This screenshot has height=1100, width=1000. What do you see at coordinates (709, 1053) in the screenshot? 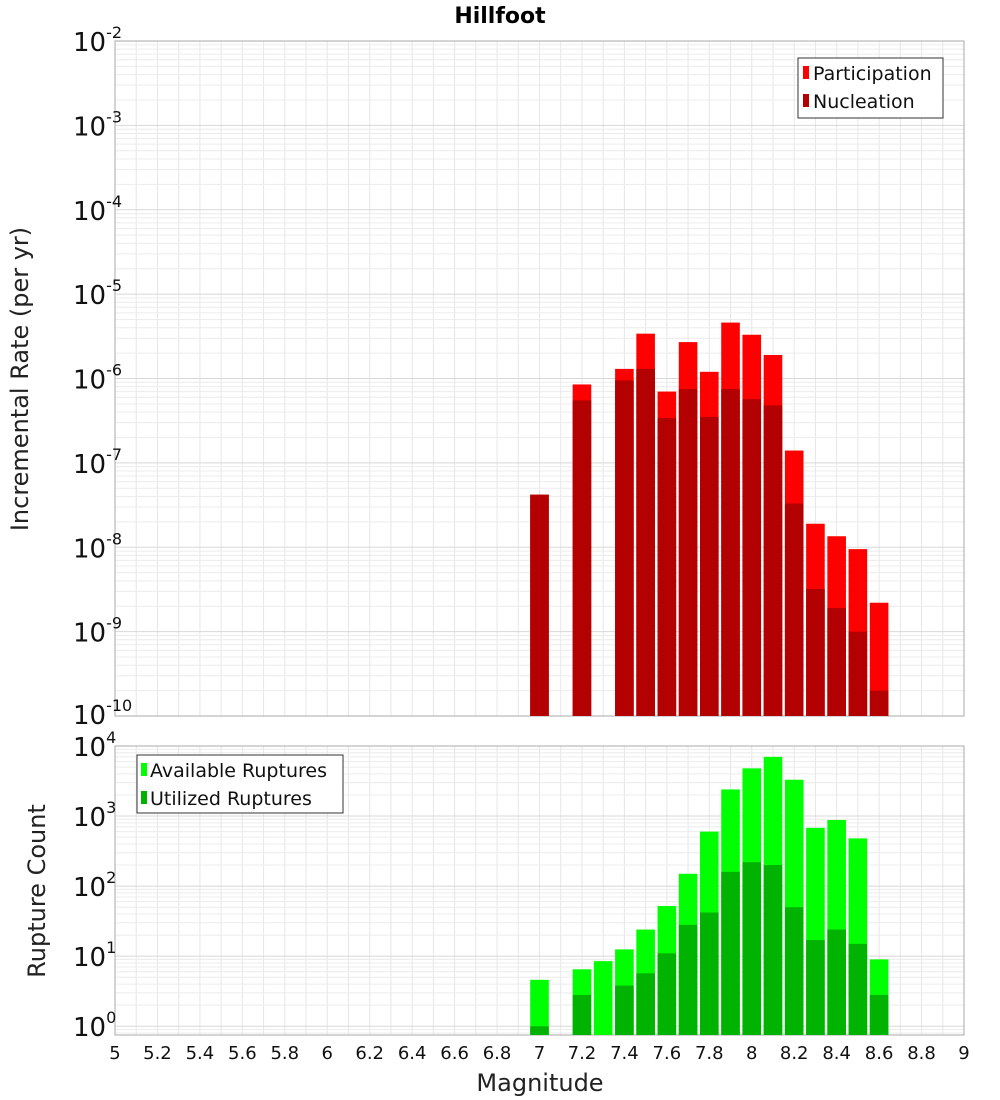
I see `x-tick-label: 7.8` at bounding box center [709, 1053].